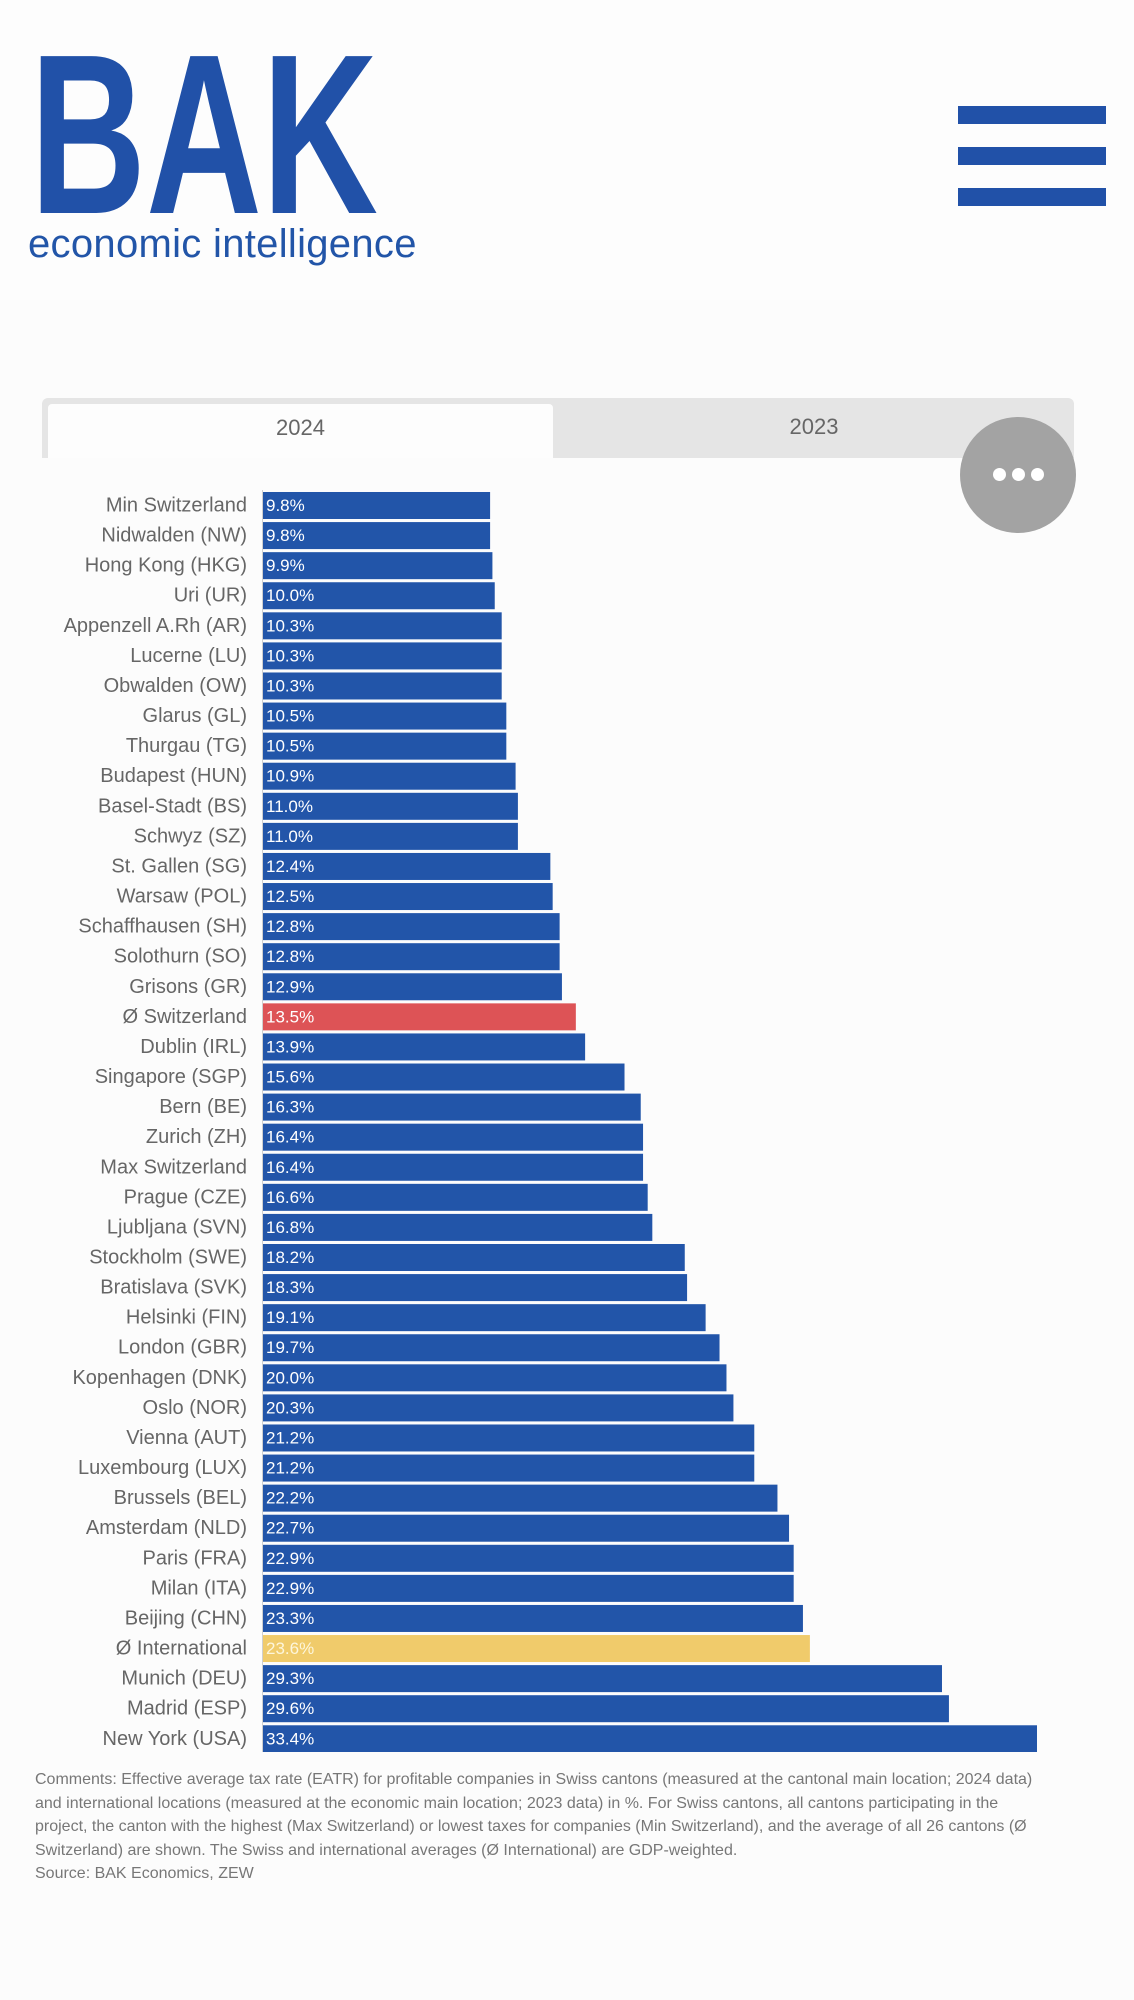 The height and width of the screenshot is (2000, 1134). Describe the element at coordinates (290, 1077) in the screenshot. I see `value-label-singapore-sgp: 15.6%` at that location.